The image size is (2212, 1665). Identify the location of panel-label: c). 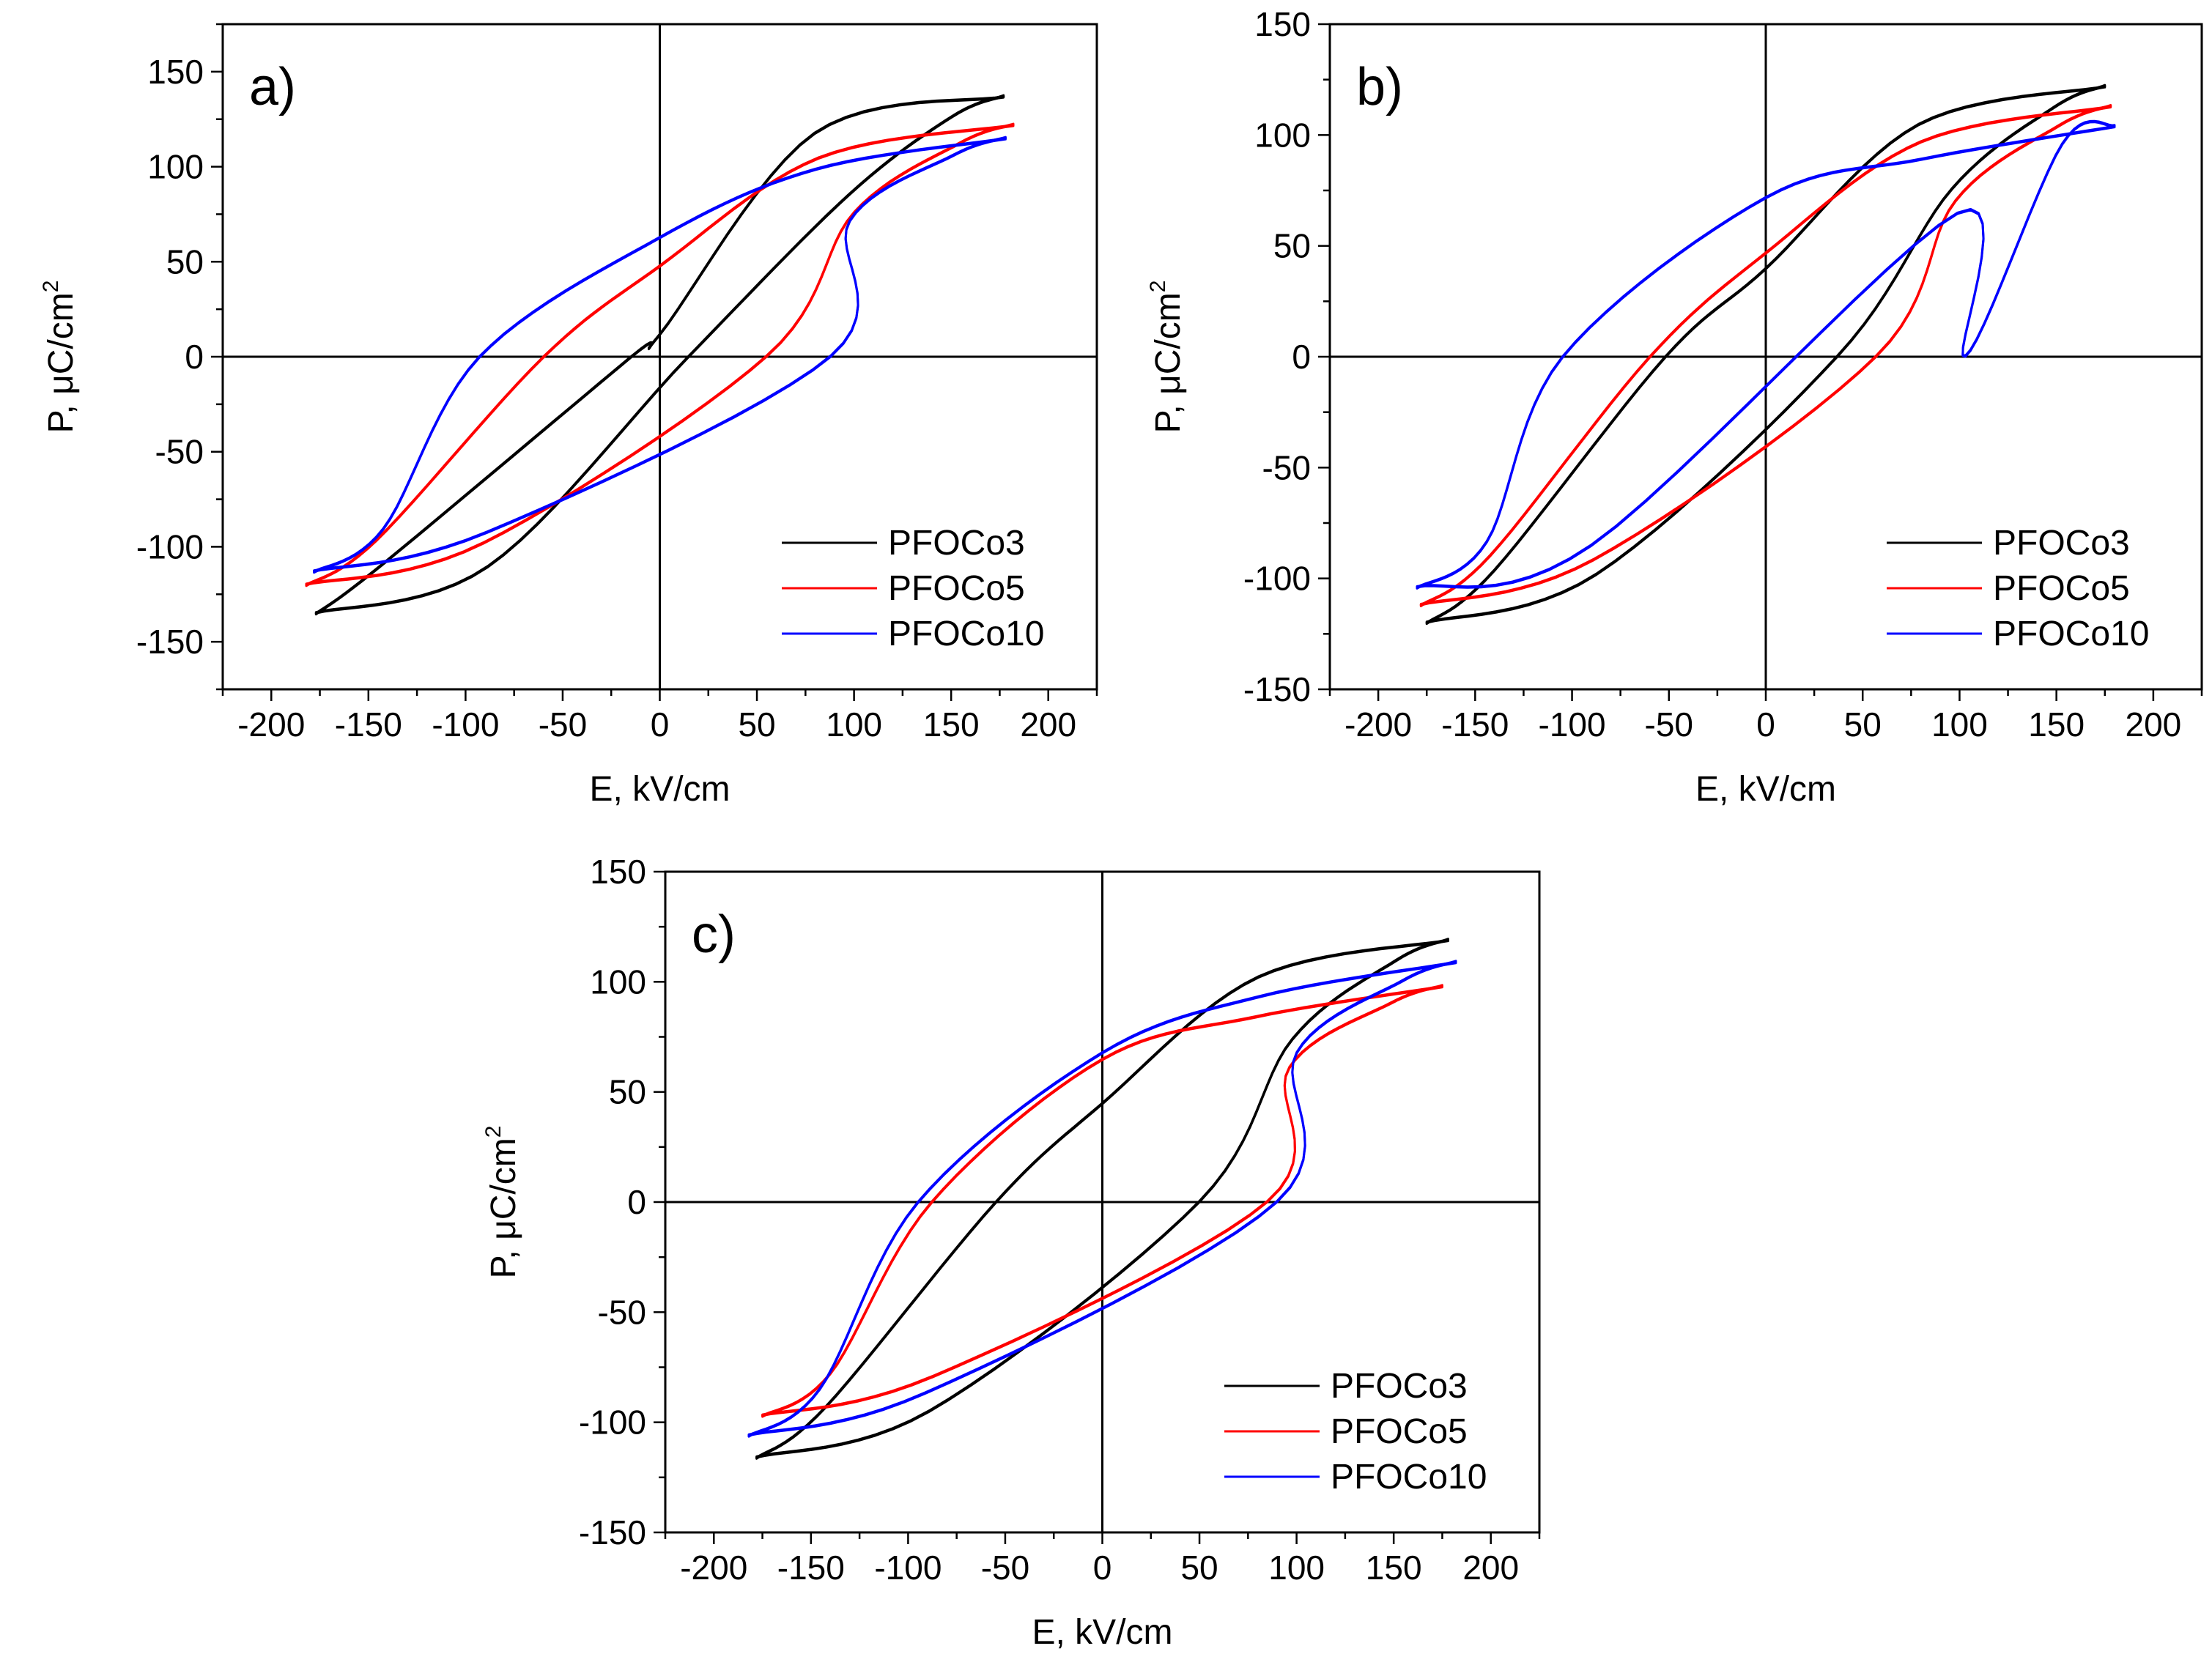
(714, 934).